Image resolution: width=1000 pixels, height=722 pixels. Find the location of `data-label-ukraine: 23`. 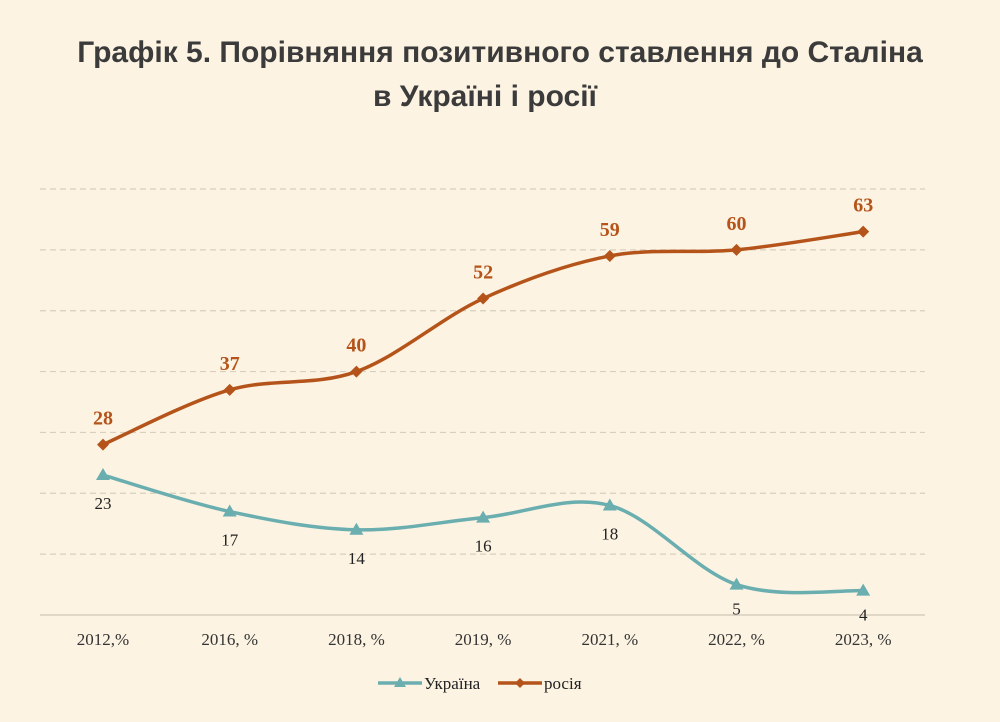

data-label-ukraine: 23 is located at coordinates (103, 503).